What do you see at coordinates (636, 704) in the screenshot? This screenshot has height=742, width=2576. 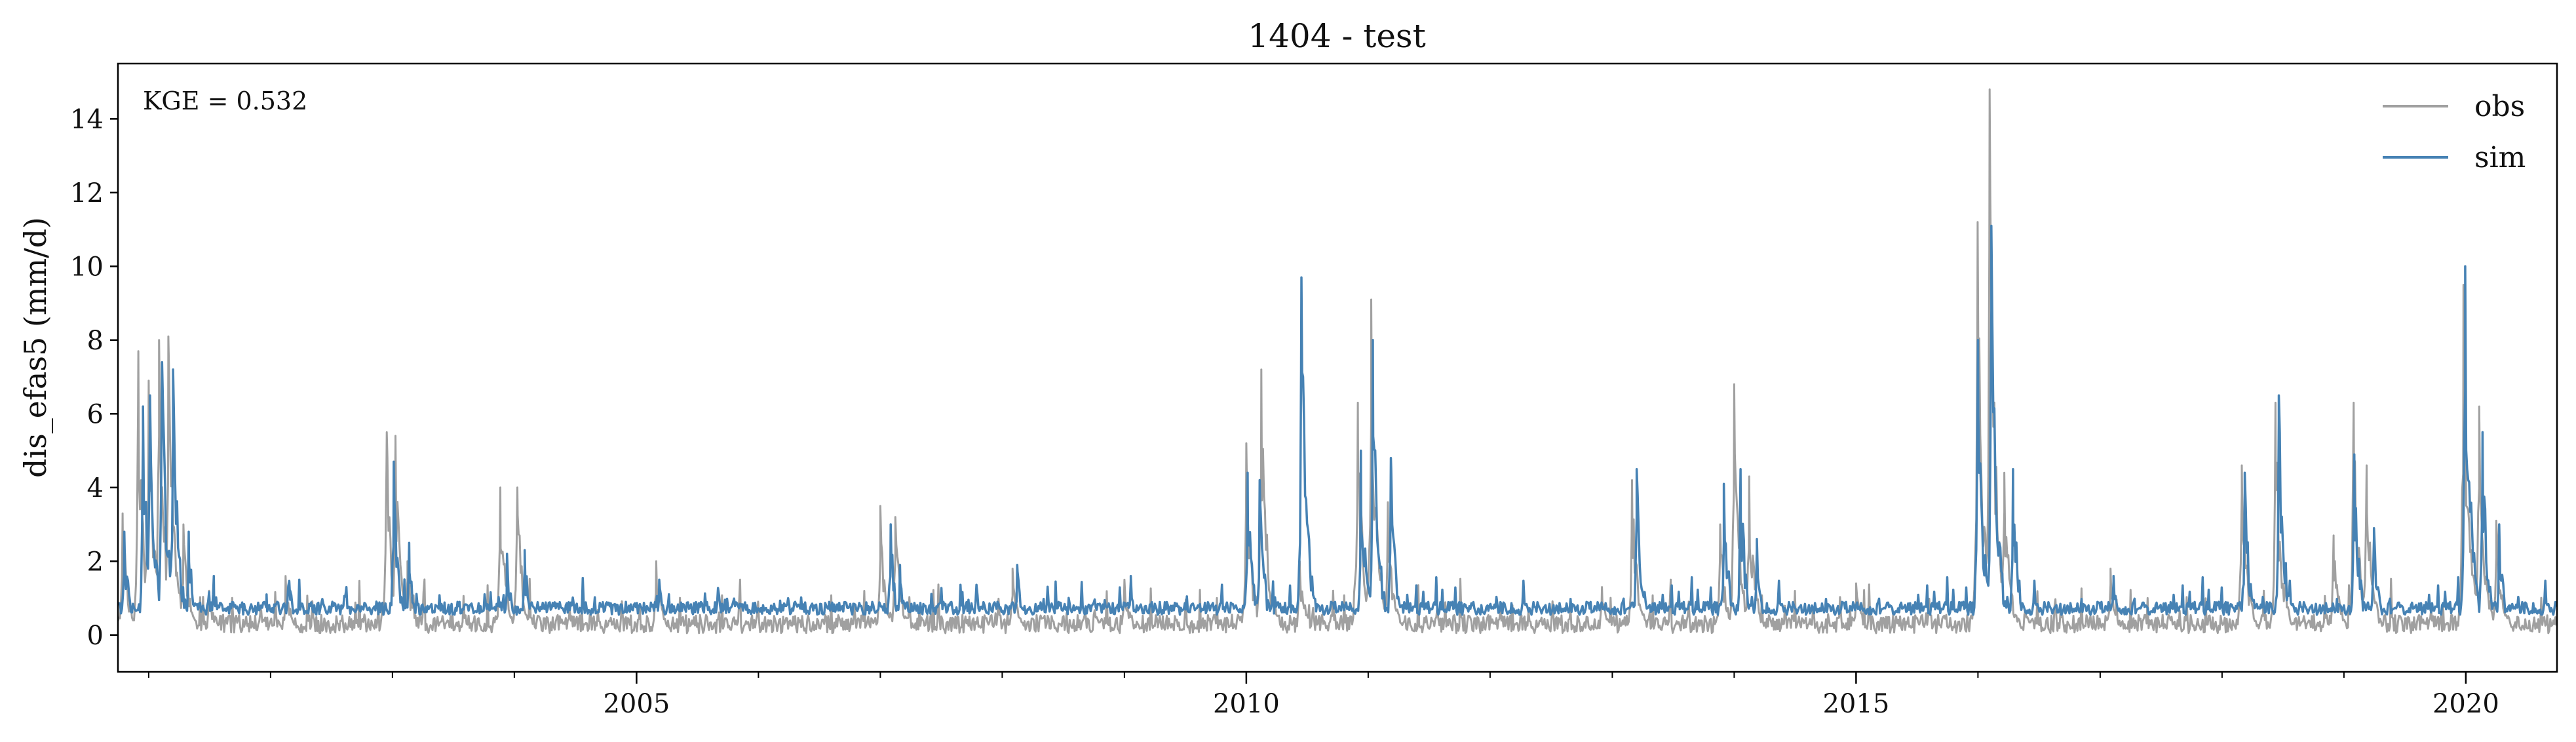 I see `x-tick-label: 2005` at bounding box center [636, 704].